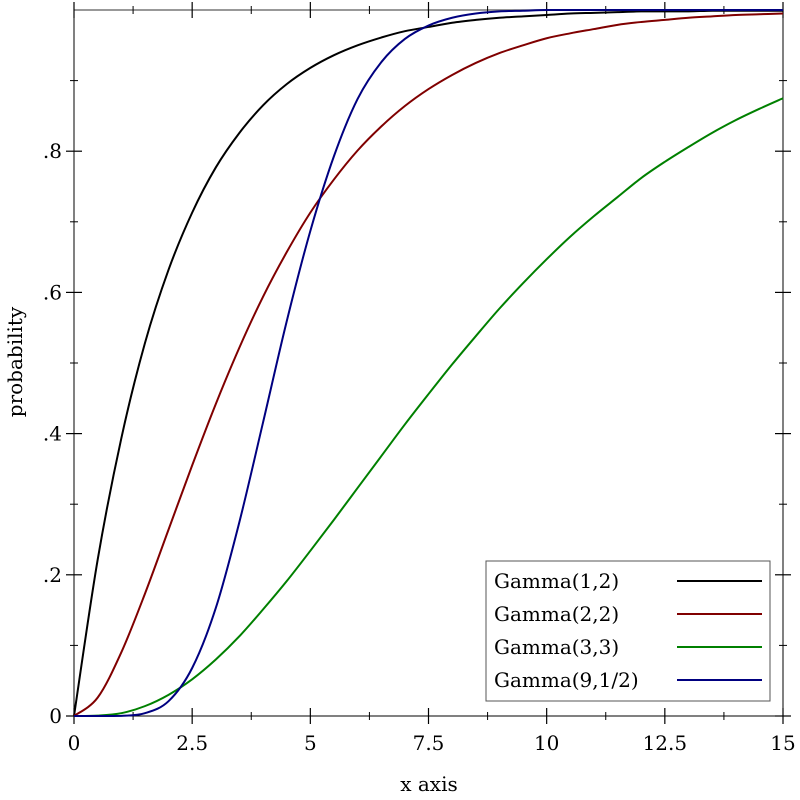 Image resolution: width=800 pixels, height=800 pixels. What do you see at coordinates (782, 743) in the screenshot?
I see `x-tick-label: 15` at bounding box center [782, 743].